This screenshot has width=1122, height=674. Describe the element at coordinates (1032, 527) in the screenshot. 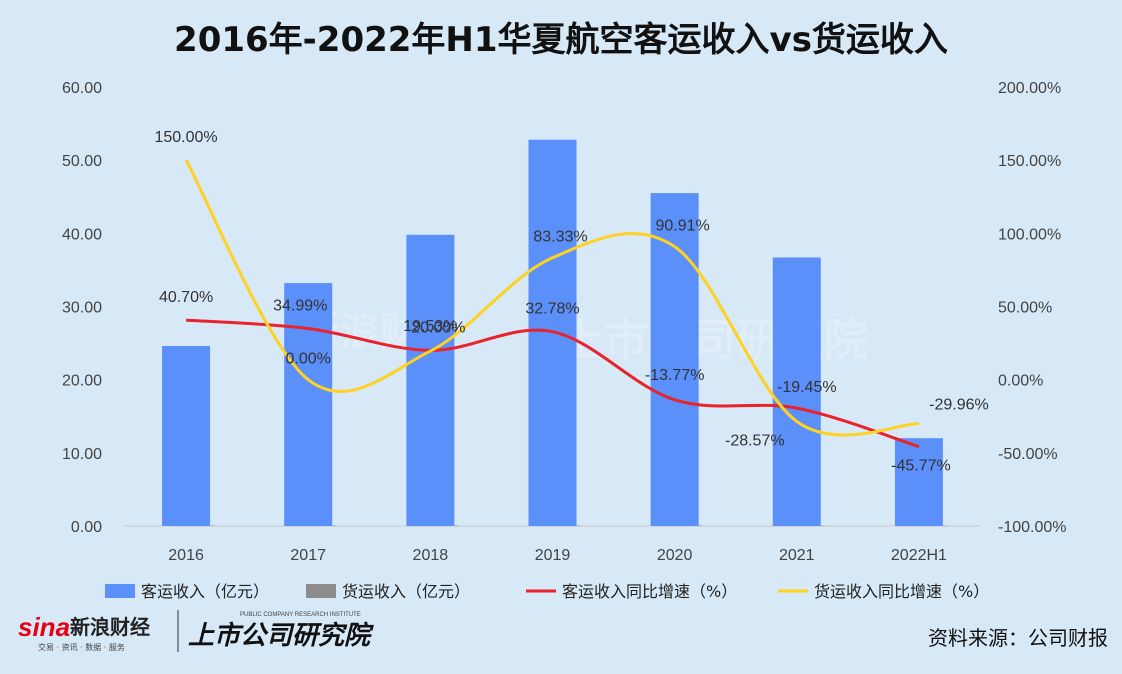

I see `y-right-tick: -100.00%` at that location.